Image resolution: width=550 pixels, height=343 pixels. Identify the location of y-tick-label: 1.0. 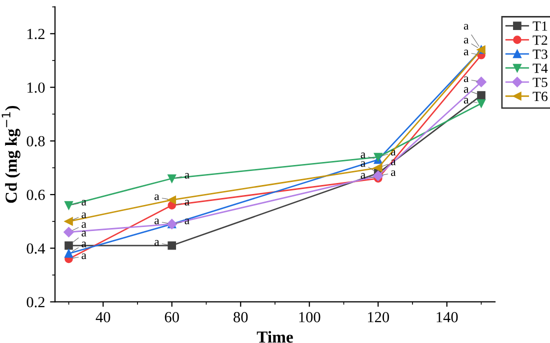
(36, 87).